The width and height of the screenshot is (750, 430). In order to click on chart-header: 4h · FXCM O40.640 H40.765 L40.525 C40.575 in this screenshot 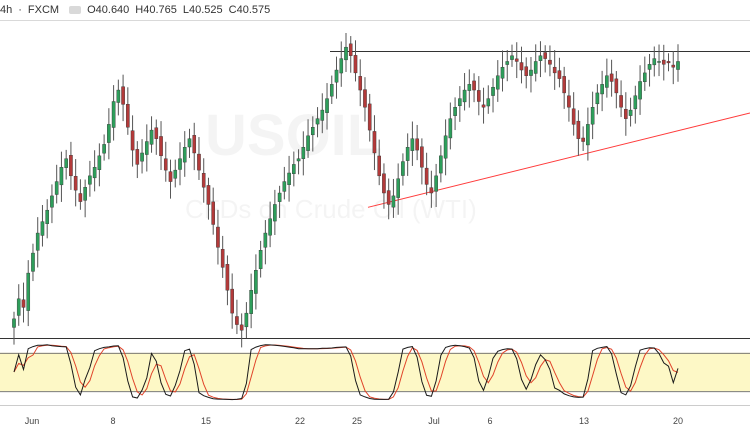, I will do `click(138, 10)`.